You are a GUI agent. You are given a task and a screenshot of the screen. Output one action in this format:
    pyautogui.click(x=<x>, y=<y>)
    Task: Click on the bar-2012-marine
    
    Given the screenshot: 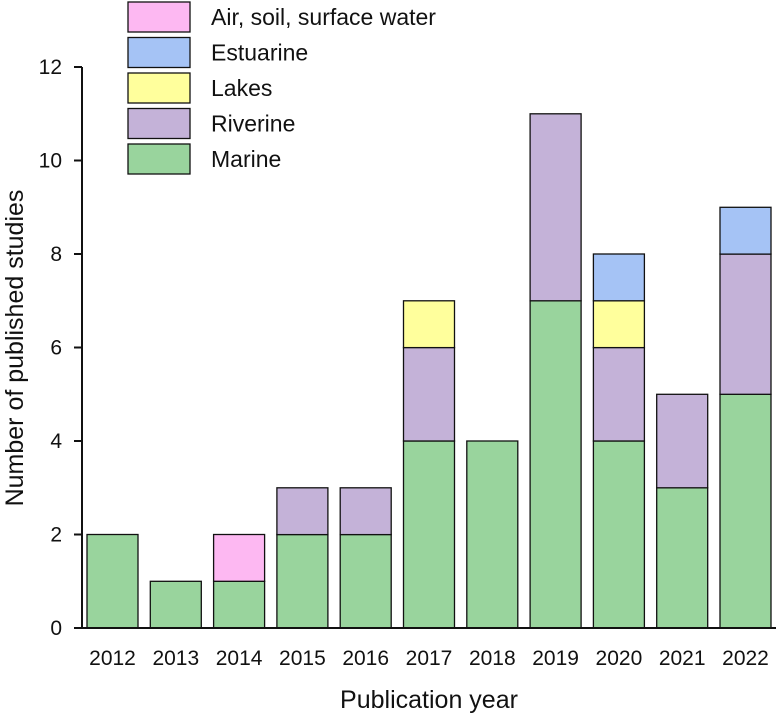 What is the action you would take?
    pyautogui.click(x=112, y=581)
    